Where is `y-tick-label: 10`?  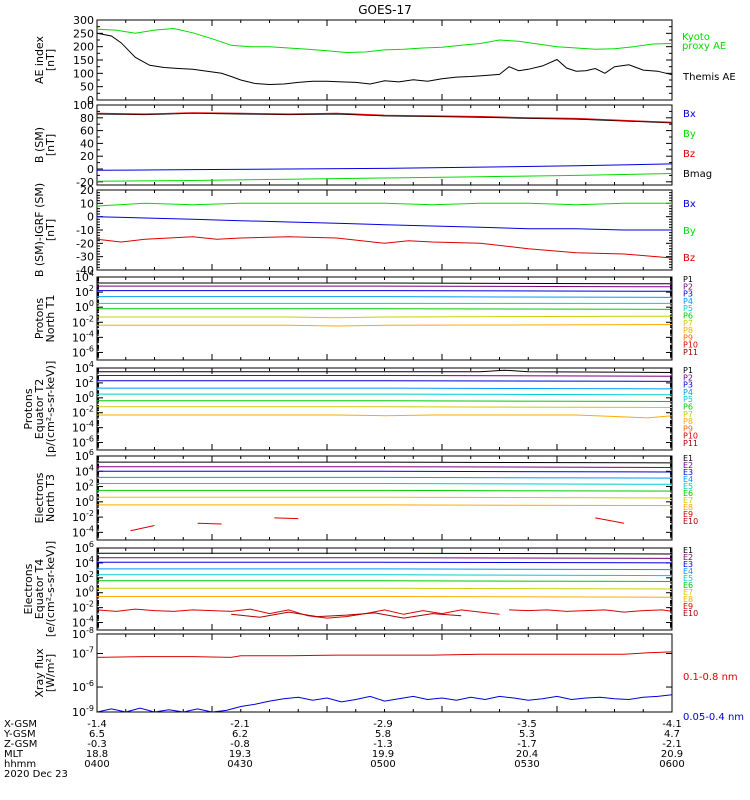 y-tick-label: 10 is located at coordinates (87, 203).